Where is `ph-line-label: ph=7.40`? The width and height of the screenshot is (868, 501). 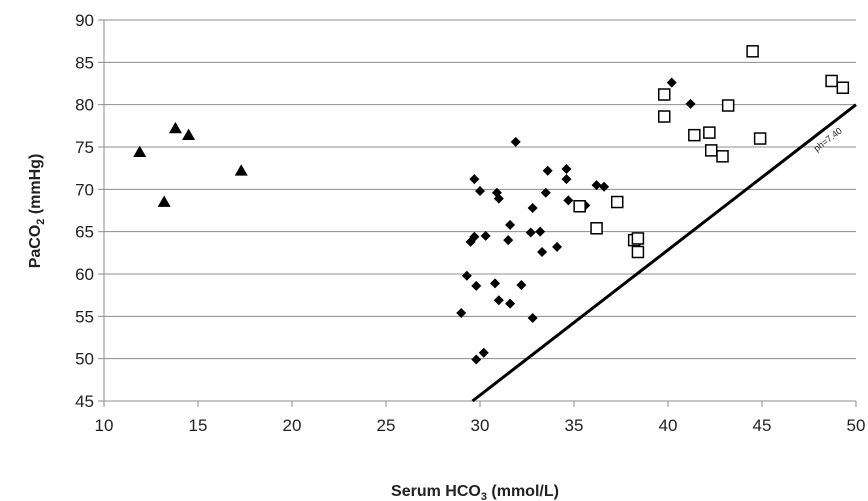 ph-line-label: ph=7.40 is located at coordinates (828, 140).